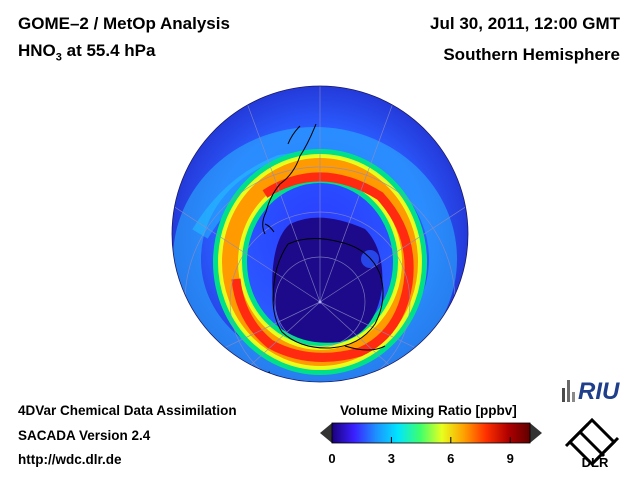 This screenshot has width=640, height=480. Describe the element at coordinates (70, 459) in the screenshot. I see `footer-url: http://wdc.dlr.de` at that location.